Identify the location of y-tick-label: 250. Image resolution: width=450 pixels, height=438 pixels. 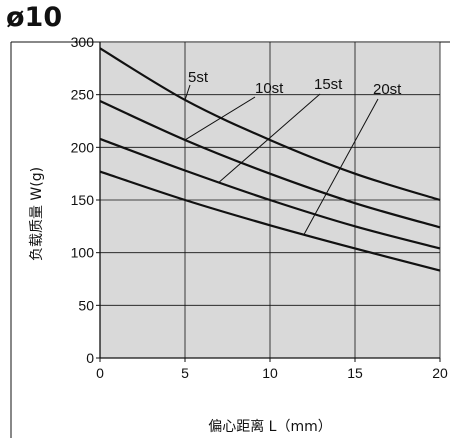
(83, 95).